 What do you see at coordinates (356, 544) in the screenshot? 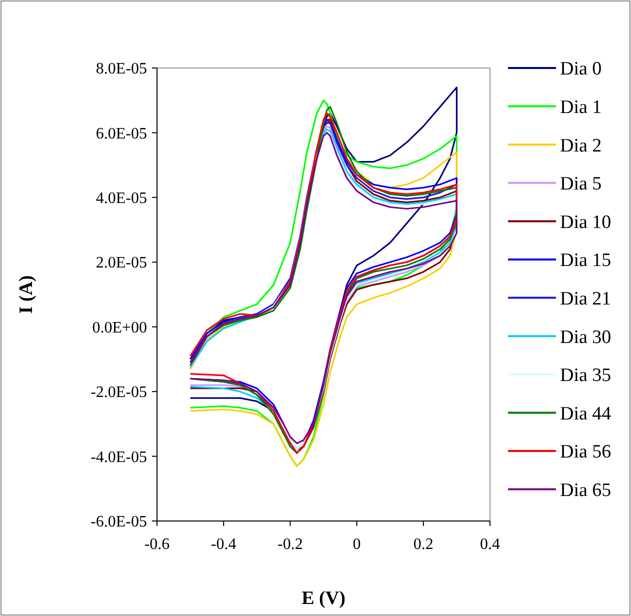
I see `x-tick-label: 0` at bounding box center [356, 544].